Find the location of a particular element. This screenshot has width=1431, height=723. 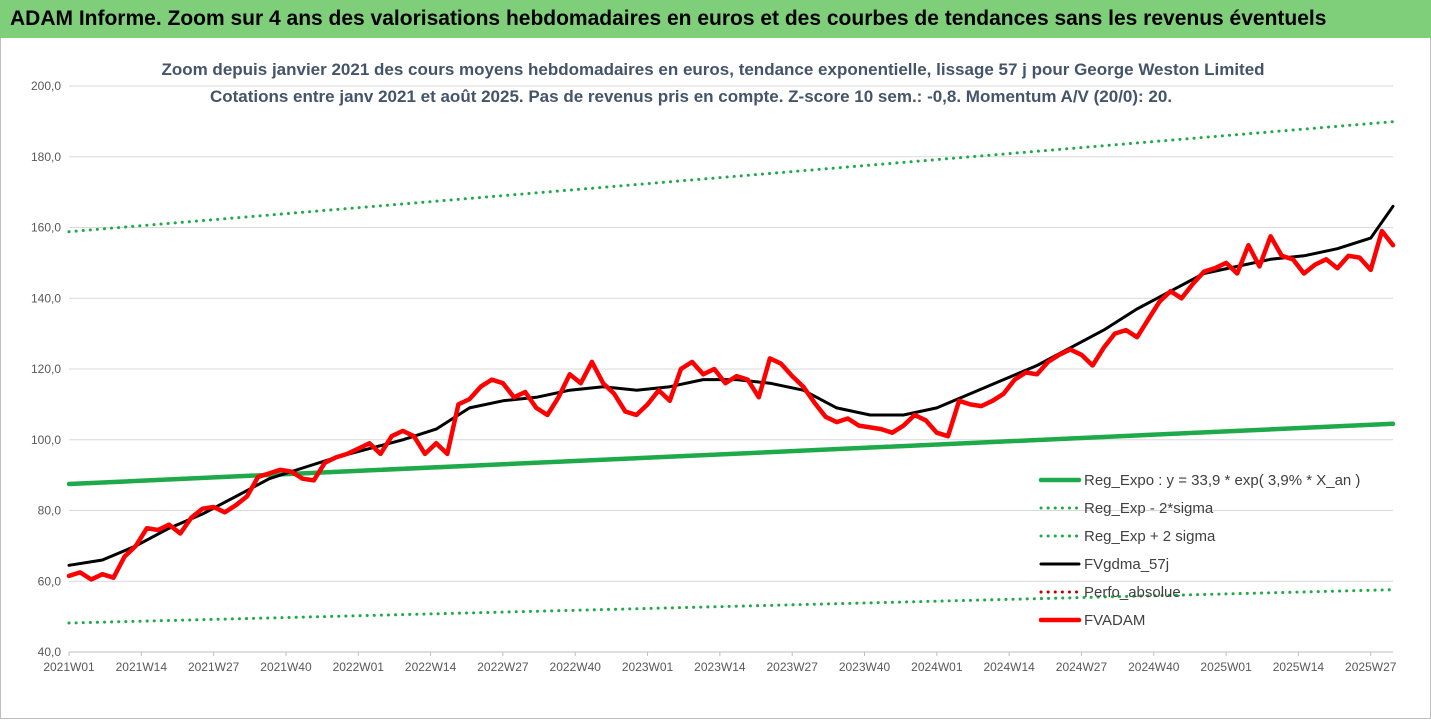

x-tick-label: 2022W27 is located at coordinates (503, 667).